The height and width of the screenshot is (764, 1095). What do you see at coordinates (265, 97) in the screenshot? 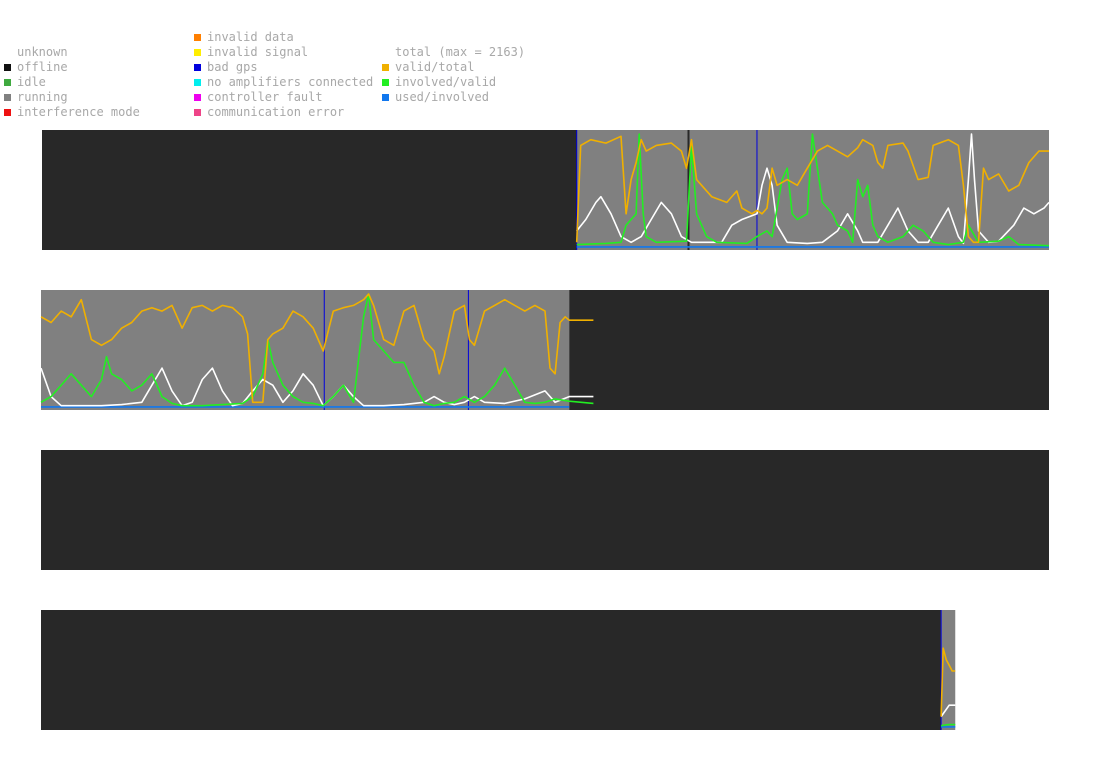
I see `legend-label: controller fault` at bounding box center [265, 97].